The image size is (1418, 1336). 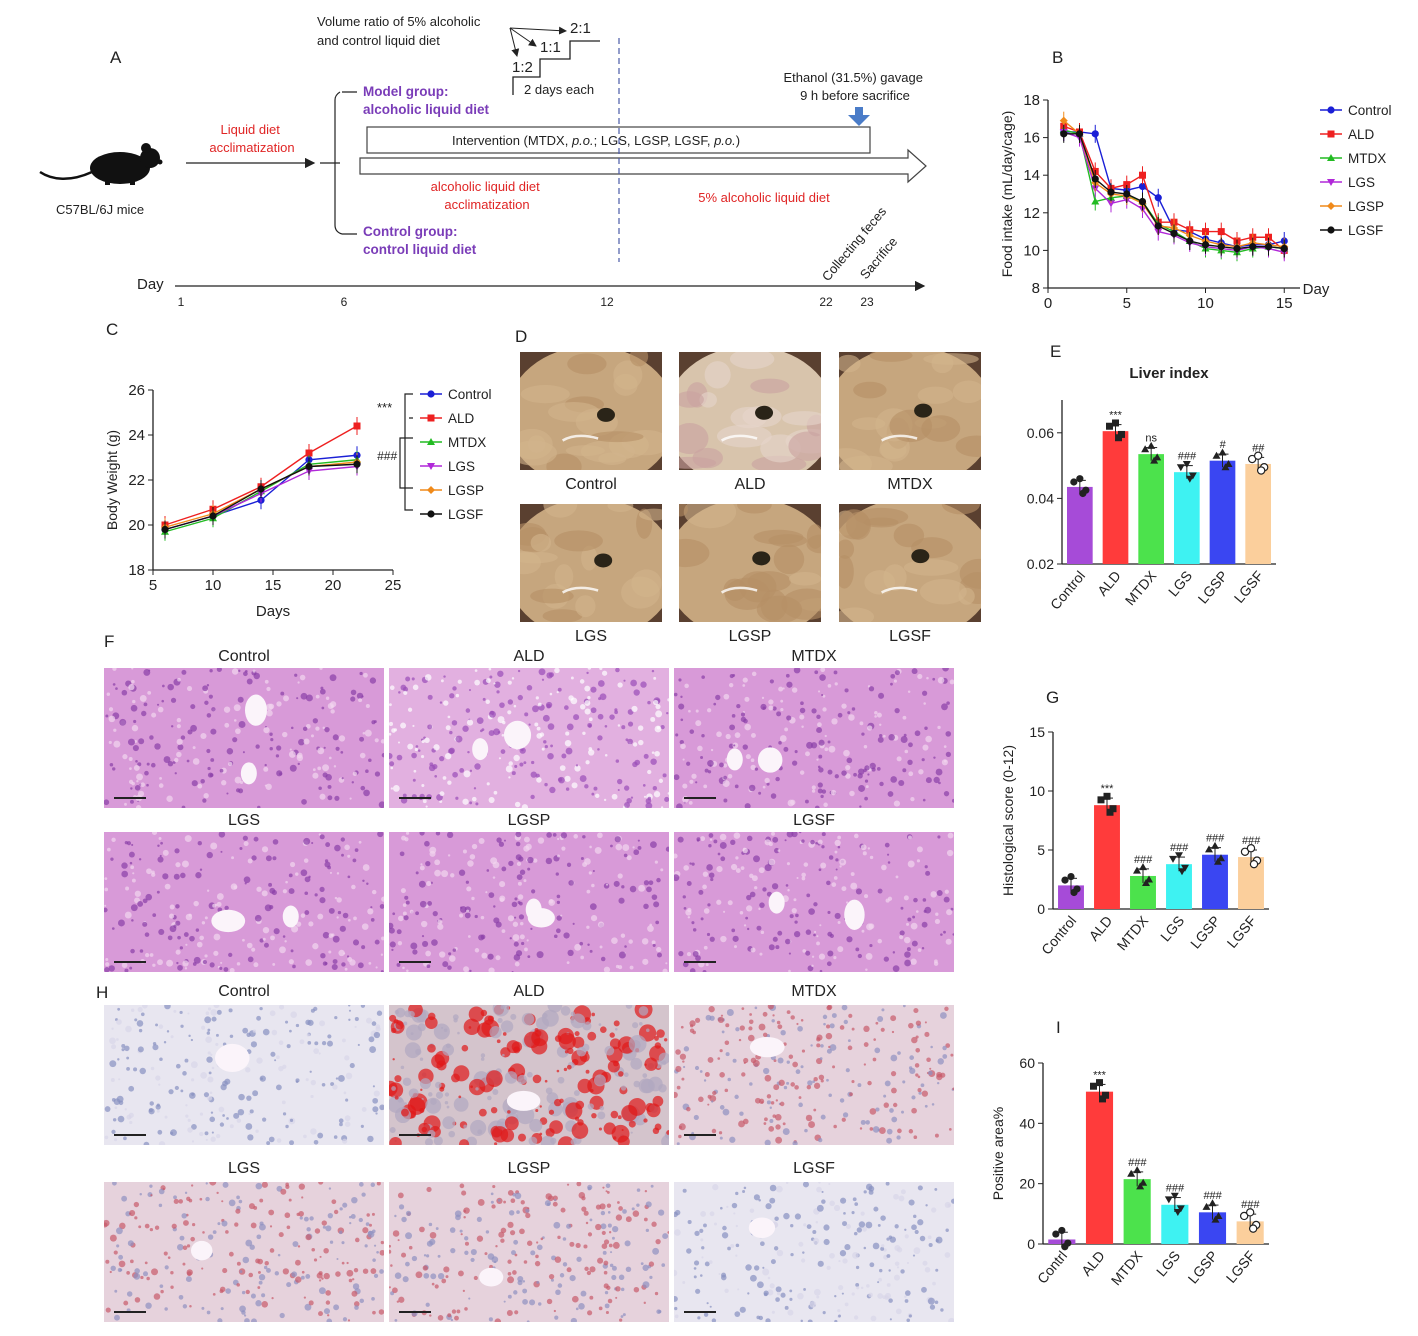 What do you see at coordinates (1222, 445) in the screenshot?
I see `significance-label: #` at bounding box center [1222, 445].